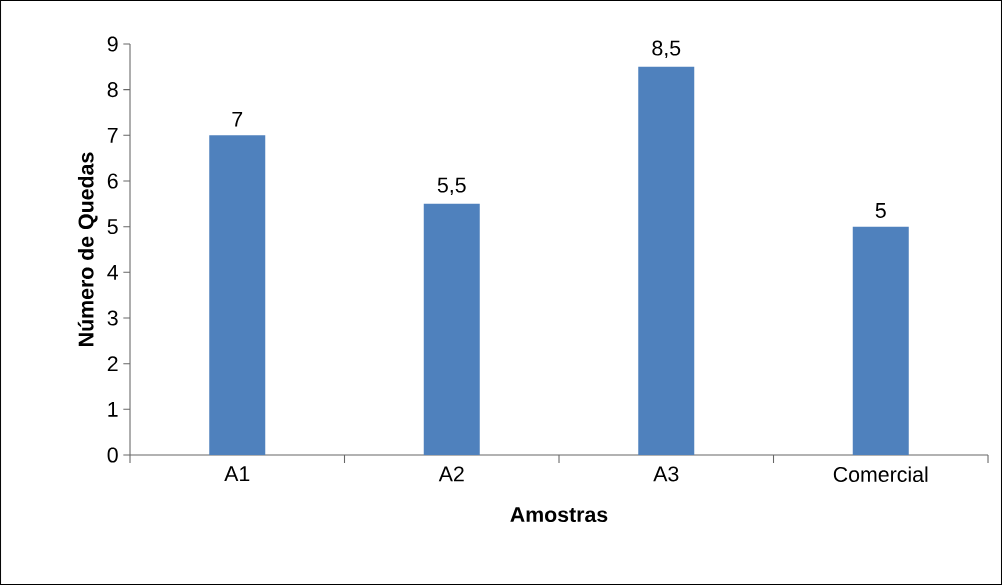 This screenshot has width=1002, height=585. I want to click on data-label: 7, so click(237, 119).